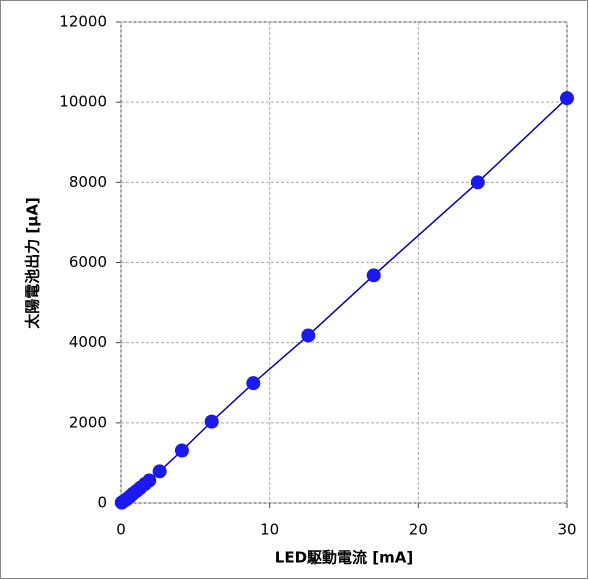 Image resolution: width=589 pixels, height=580 pixels. What do you see at coordinates (269, 530) in the screenshot?
I see `x-tick-label: 10` at bounding box center [269, 530].